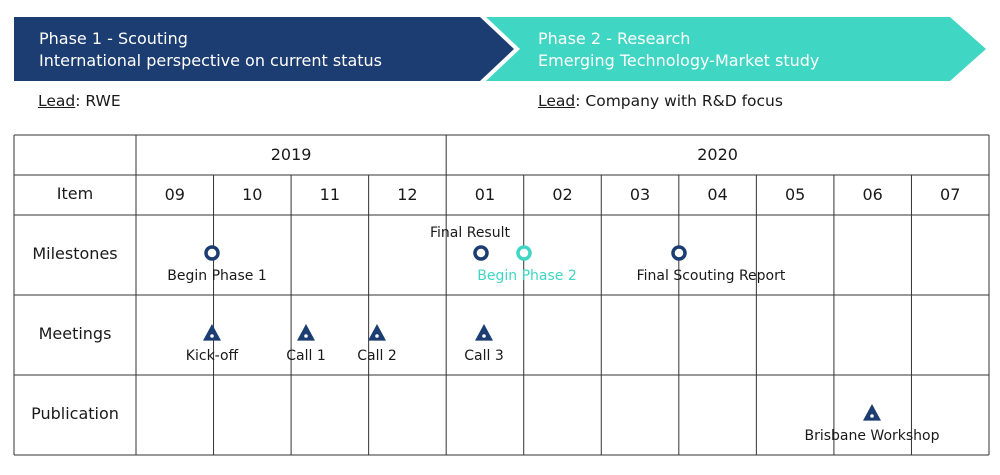 Image resolution: width=1000 pixels, height=475 pixels. Describe the element at coordinates (526, 276) in the screenshot. I see `marker-label: Begin Phase 2` at that location.